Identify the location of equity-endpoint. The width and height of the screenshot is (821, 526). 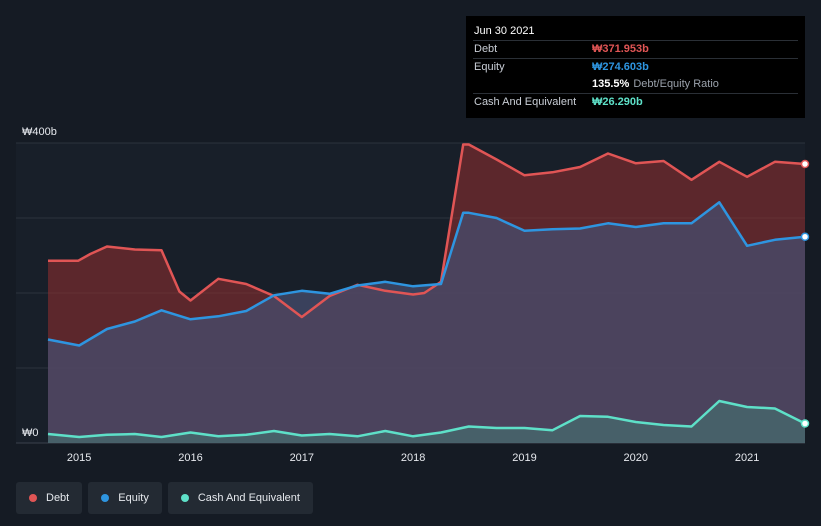
(805, 236).